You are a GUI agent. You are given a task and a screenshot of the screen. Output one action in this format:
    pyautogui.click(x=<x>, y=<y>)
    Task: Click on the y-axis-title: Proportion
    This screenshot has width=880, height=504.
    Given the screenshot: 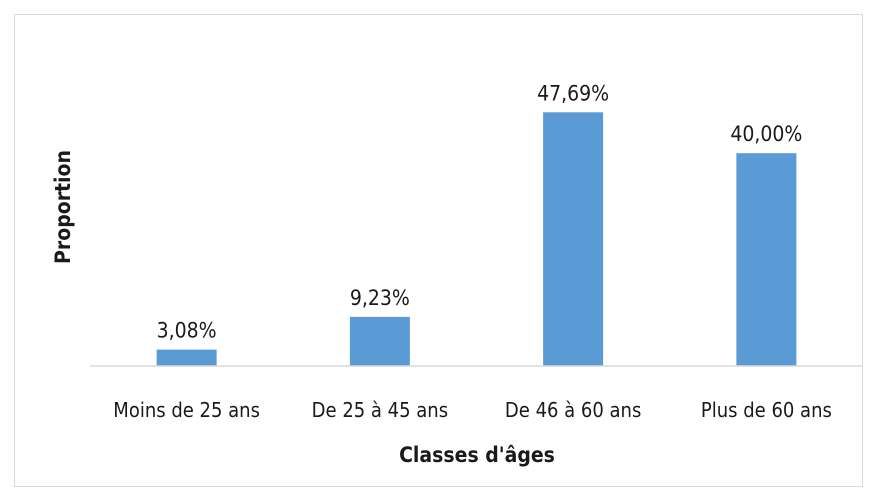 What is the action you would take?
    pyautogui.click(x=63, y=207)
    